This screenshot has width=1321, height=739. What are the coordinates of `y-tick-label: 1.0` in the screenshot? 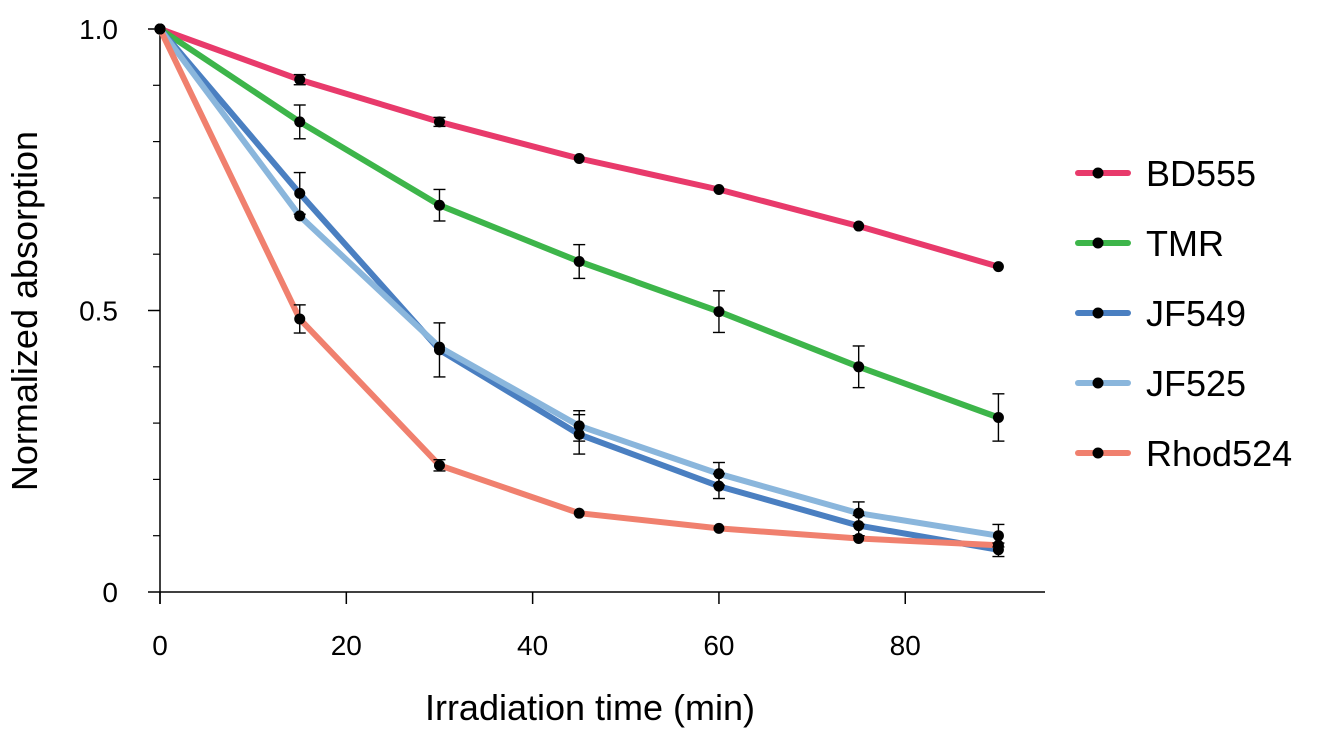 It's located at (98, 29).